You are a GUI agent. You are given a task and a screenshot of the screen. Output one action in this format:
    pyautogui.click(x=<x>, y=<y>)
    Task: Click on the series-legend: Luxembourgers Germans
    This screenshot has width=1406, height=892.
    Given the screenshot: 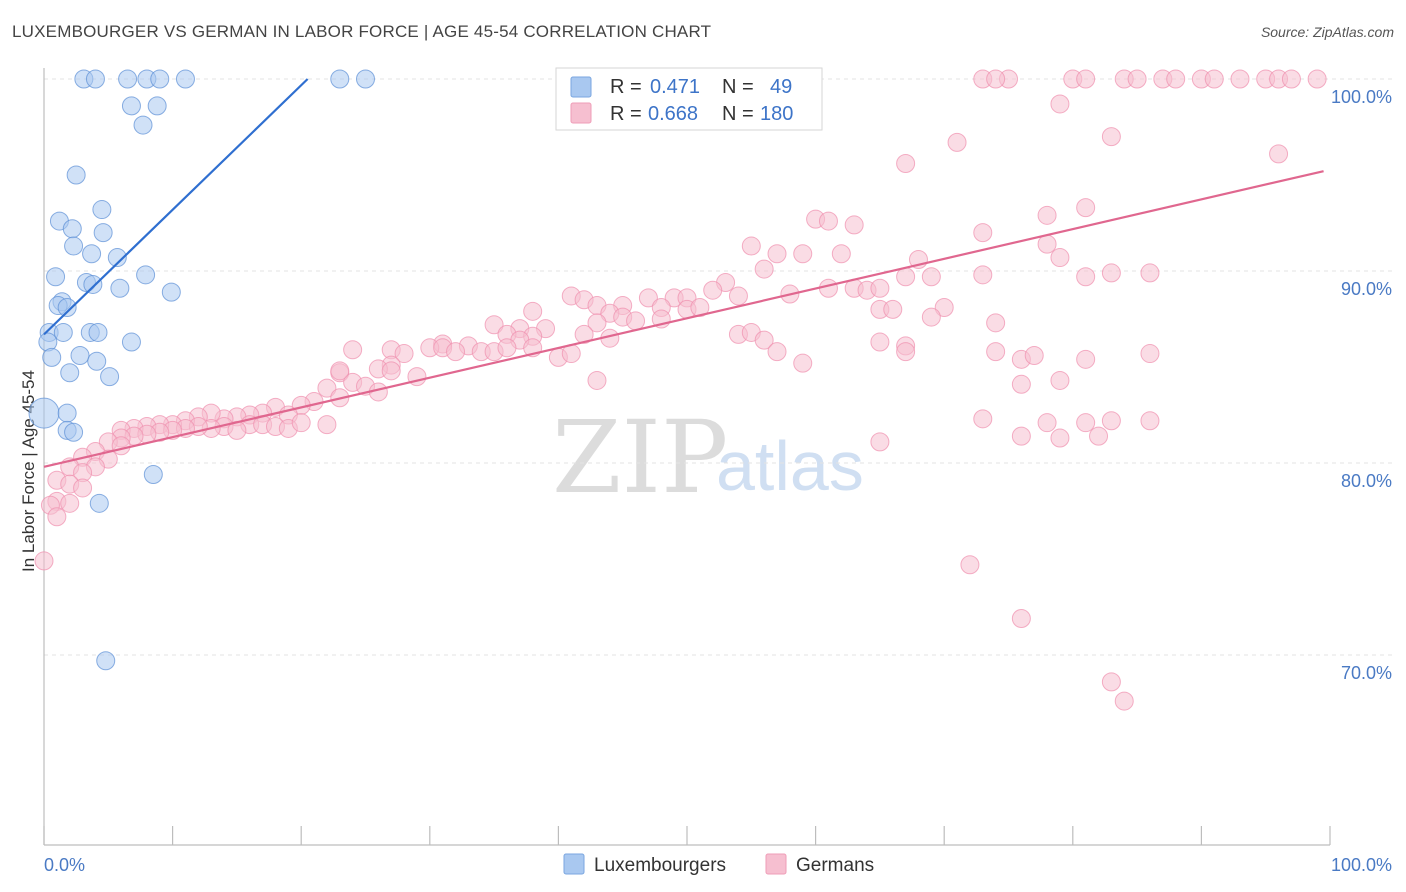 What is the action you would take?
    pyautogui.click(x=718, y=864)
    